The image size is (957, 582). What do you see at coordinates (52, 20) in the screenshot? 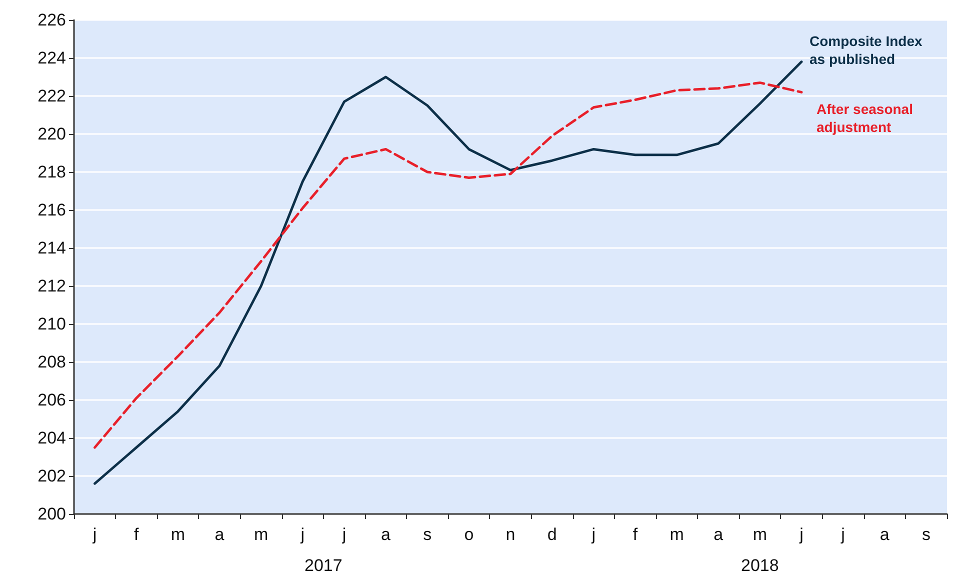
I see `y-tick-label: 226` at bounding box center [52, 20].